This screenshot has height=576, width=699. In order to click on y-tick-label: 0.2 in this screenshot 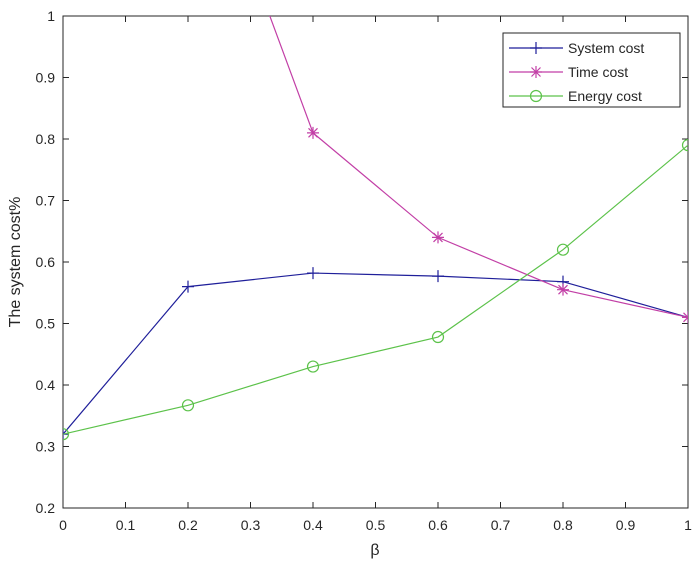, I will do `click(46, 508)`.